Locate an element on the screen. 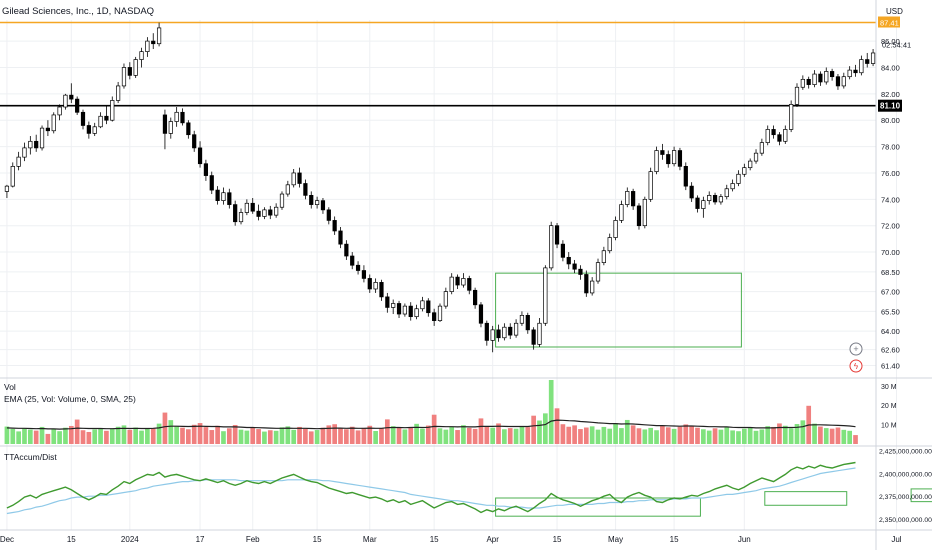 The width and height of the screenshot is (932, 555). x-tick-label: Feb is located at coordinates (253, 539).